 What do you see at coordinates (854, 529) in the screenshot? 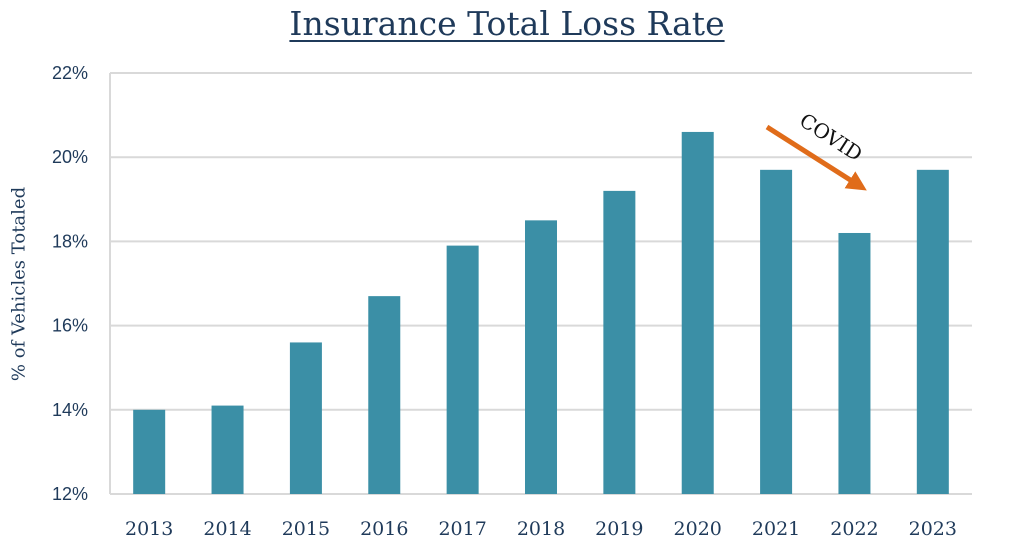
I see `x-tick-label: 2022` at bounding box center [854, 529].